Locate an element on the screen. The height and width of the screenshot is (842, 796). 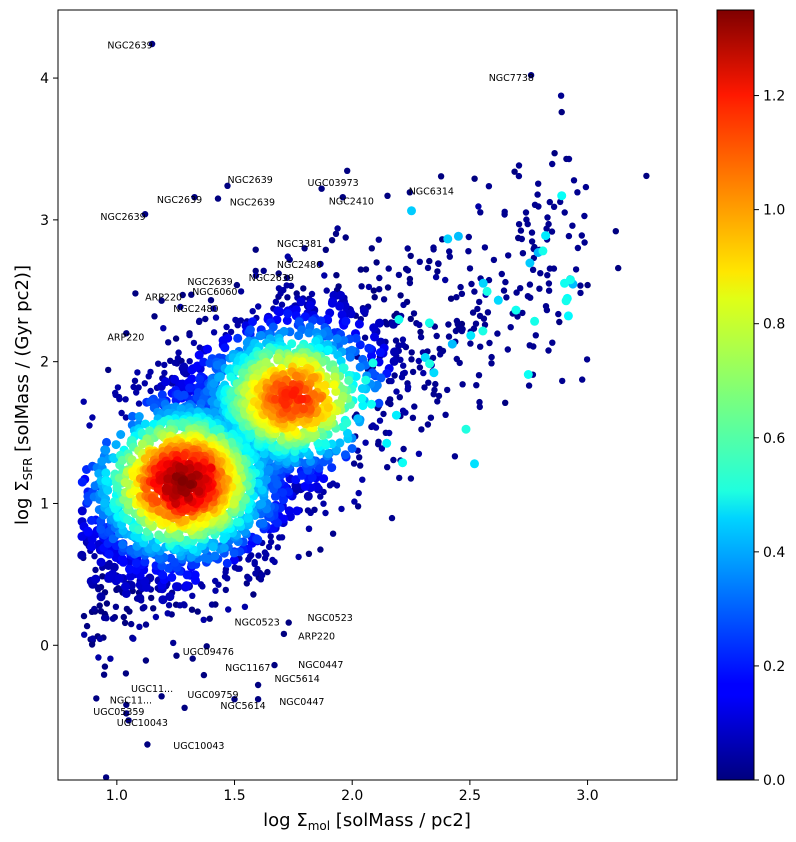
galaxy-annotation: NGC5614 is located at coordinates (242, 706).